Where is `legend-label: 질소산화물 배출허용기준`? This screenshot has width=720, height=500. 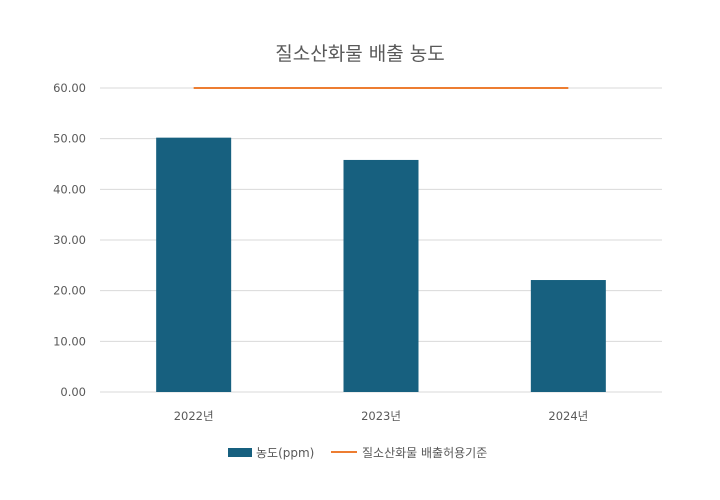
legend-label: 질소산화물 배출허용기준 is located at coordinates (424, 453).